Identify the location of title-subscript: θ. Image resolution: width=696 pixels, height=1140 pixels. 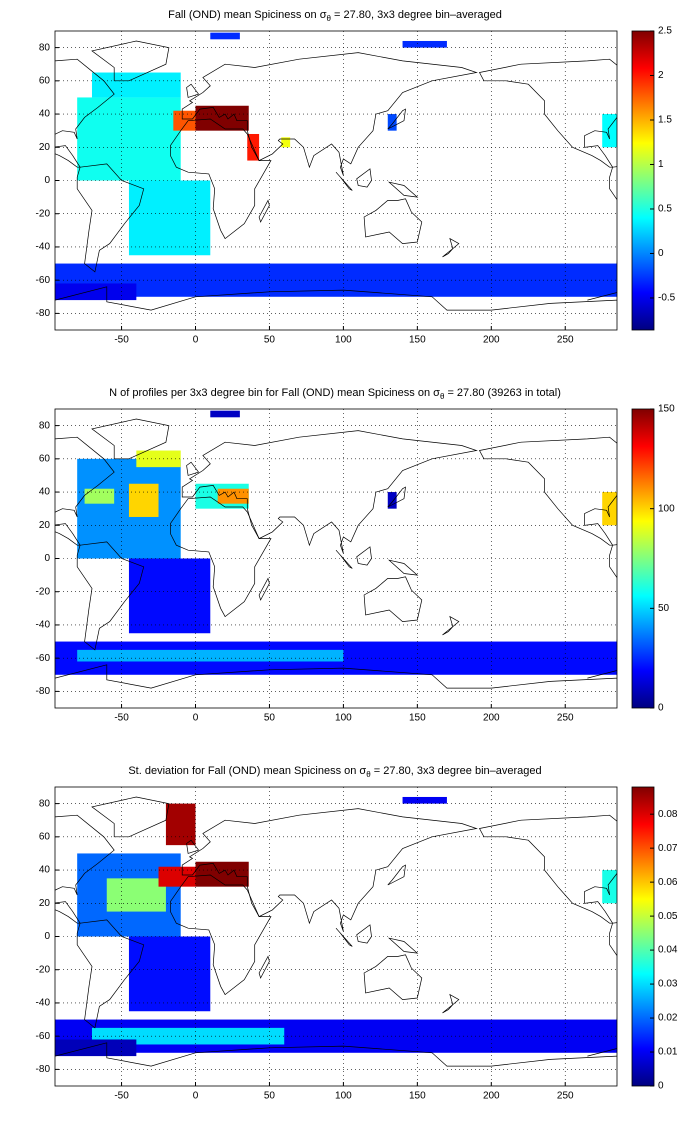
(329, 18).